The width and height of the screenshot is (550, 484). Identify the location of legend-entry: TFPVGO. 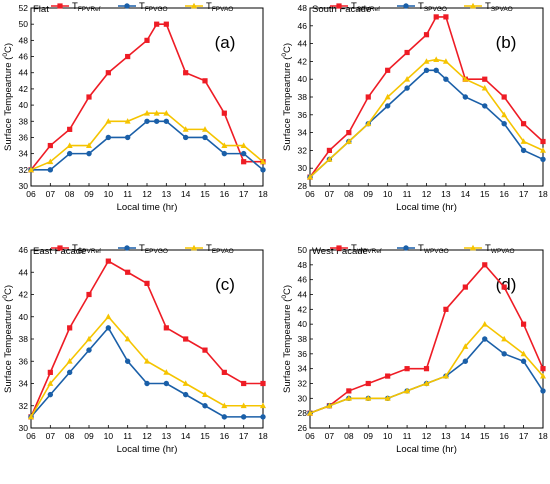
(143, 7).